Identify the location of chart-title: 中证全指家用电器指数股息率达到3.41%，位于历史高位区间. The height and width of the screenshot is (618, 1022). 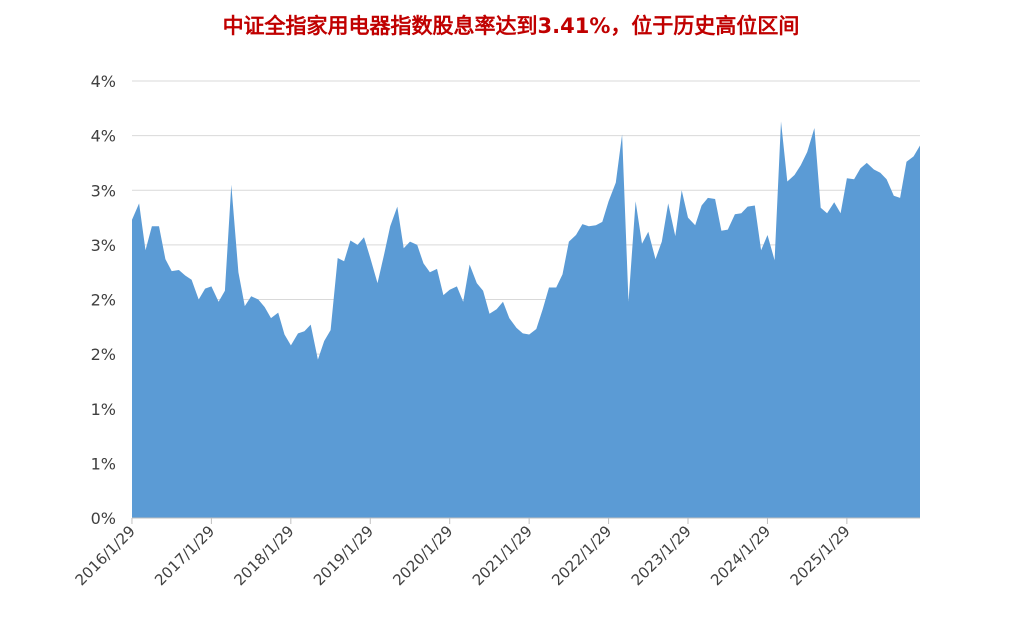
(511, 26).